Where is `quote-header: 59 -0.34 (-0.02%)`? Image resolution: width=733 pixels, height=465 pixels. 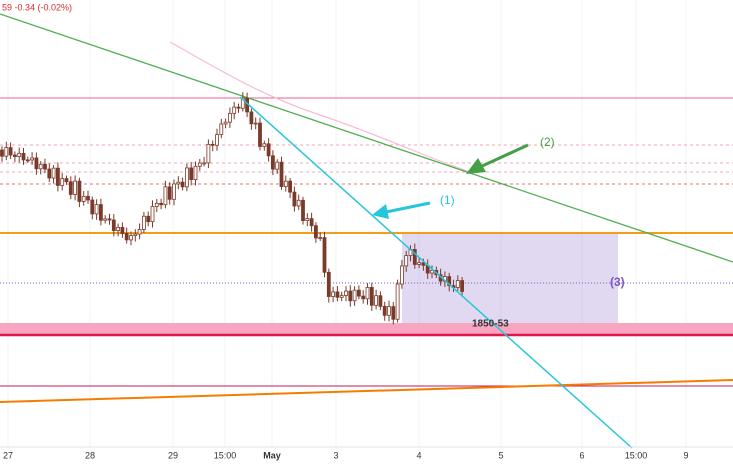
quote-header: 59 -0.34 (-0.02%) is located at coordinates (37, 7).